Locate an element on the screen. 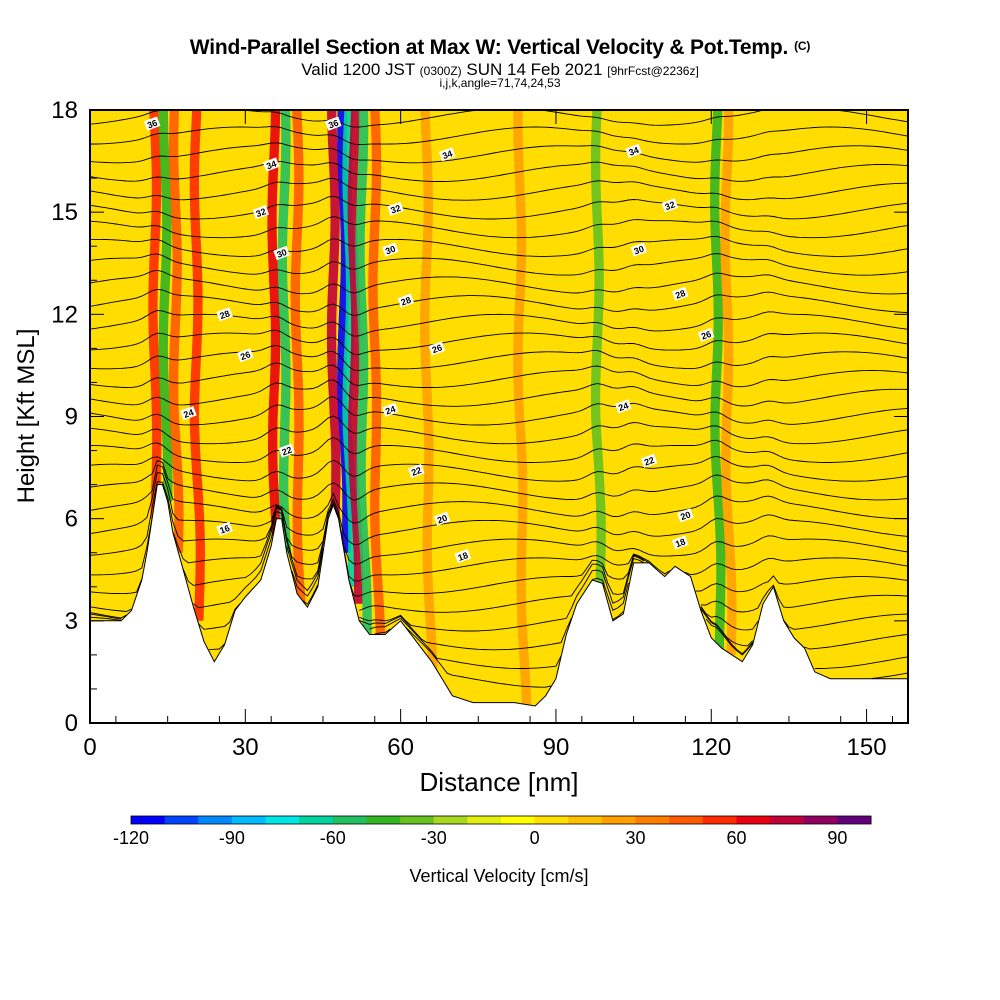 This screenshot has height=1000, width=1000. grid-indices: i,j,k,angle=71,74,24,53 is located at coordinates (500, 83).